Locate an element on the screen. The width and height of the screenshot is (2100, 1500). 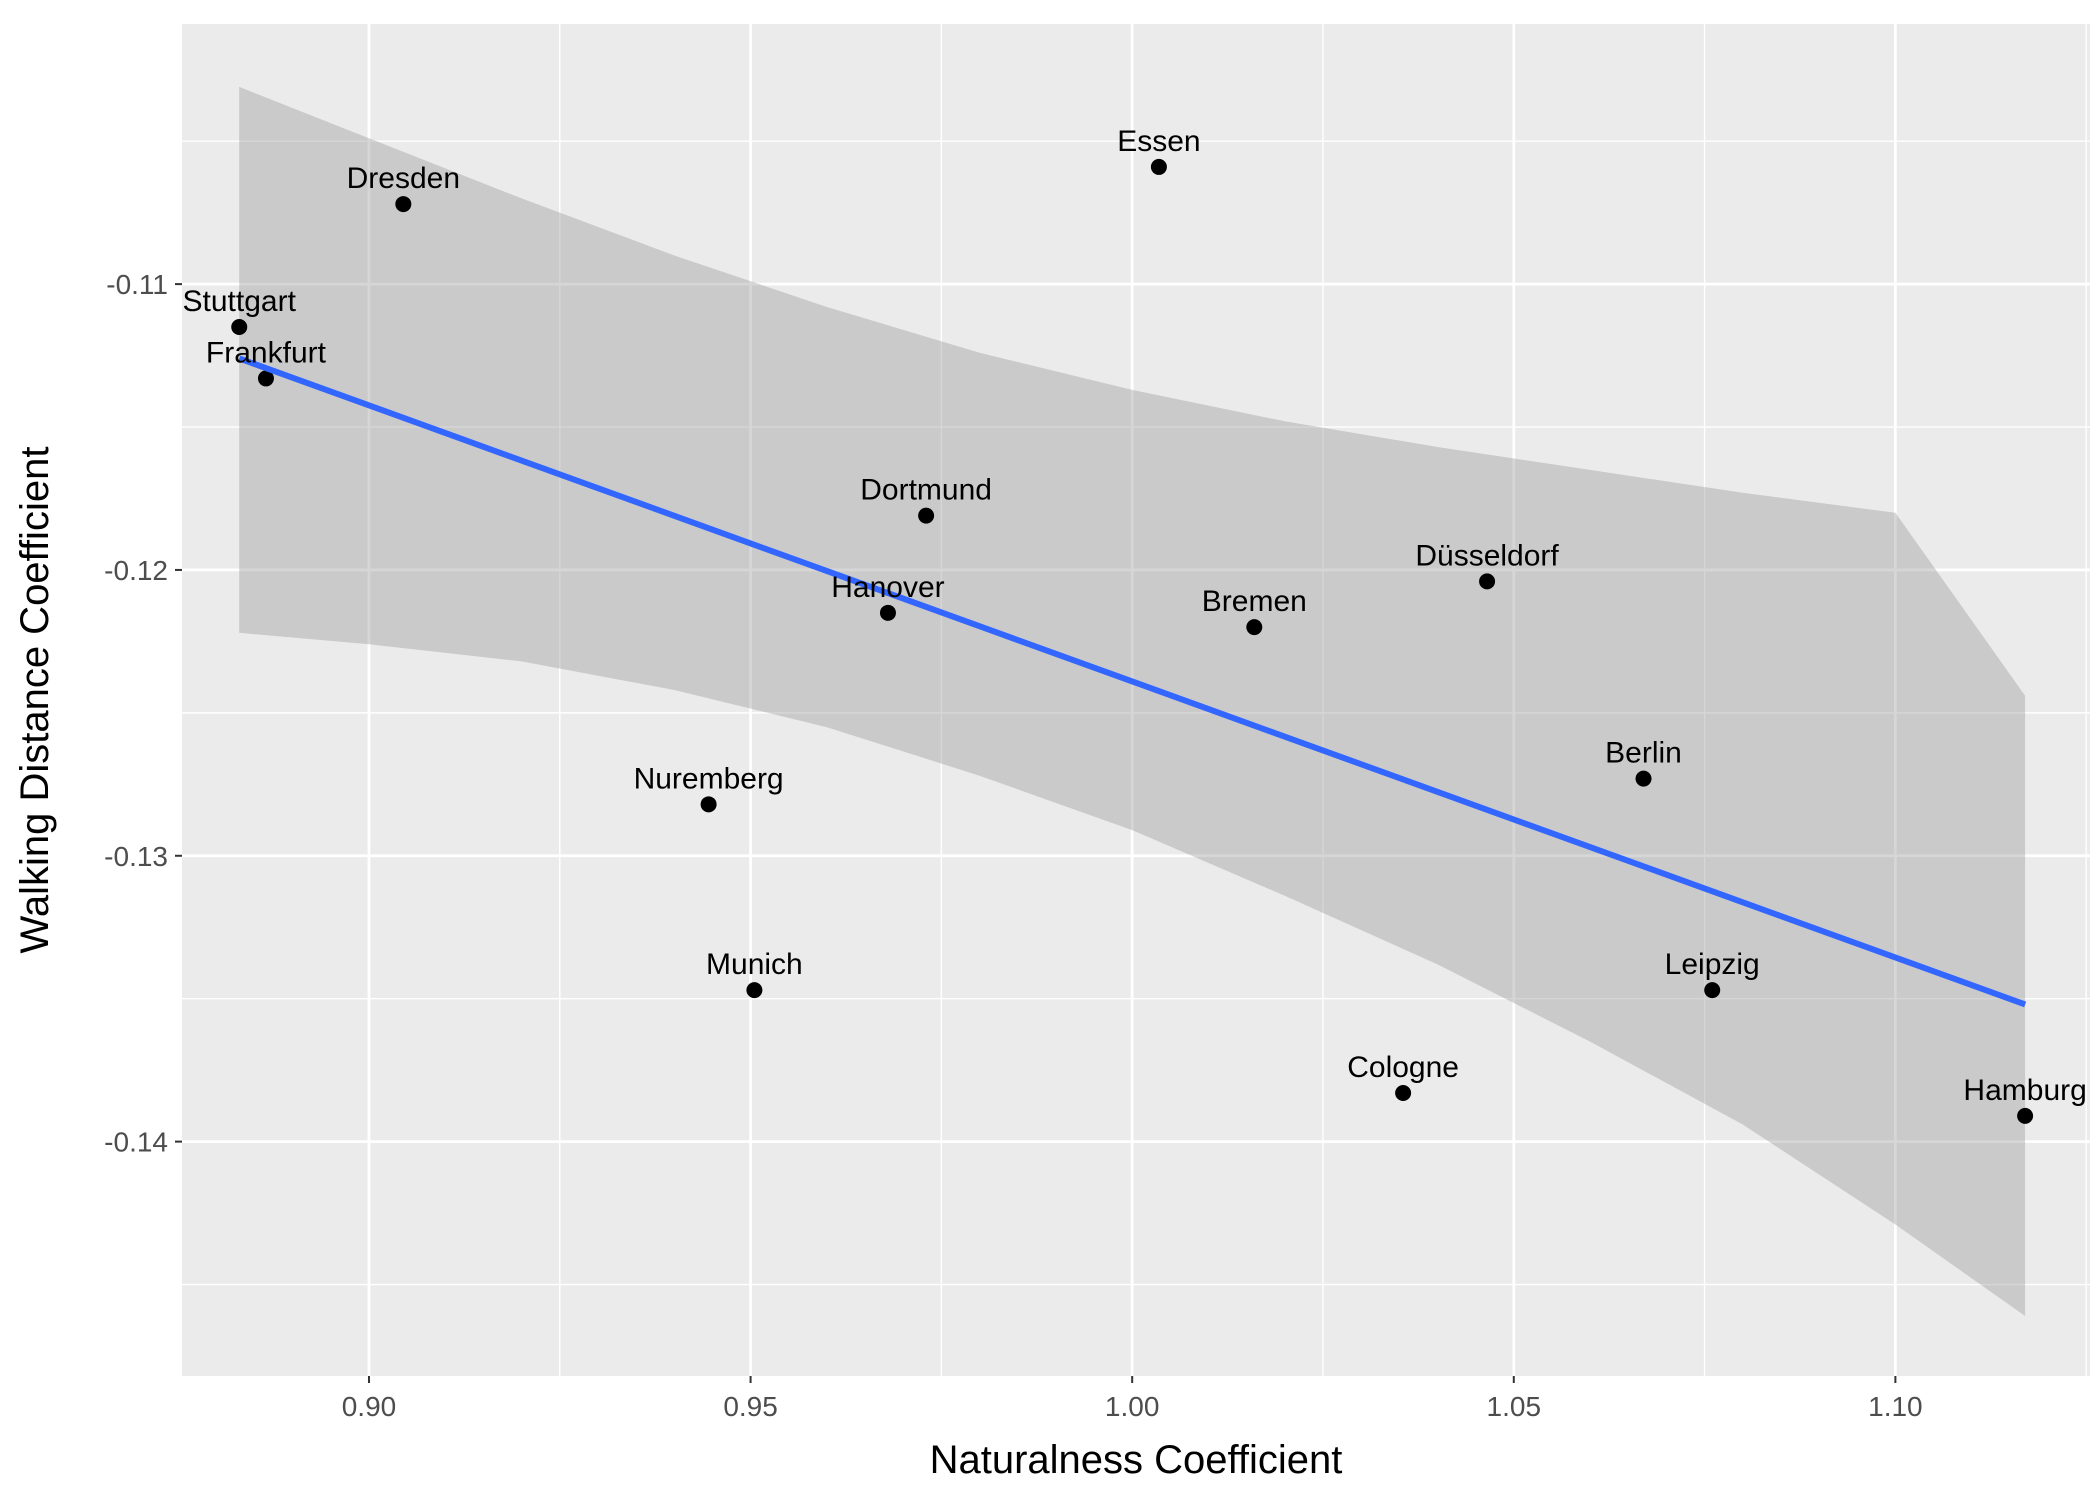
point-label: Cologne is located at coordinates (1403, 1067).